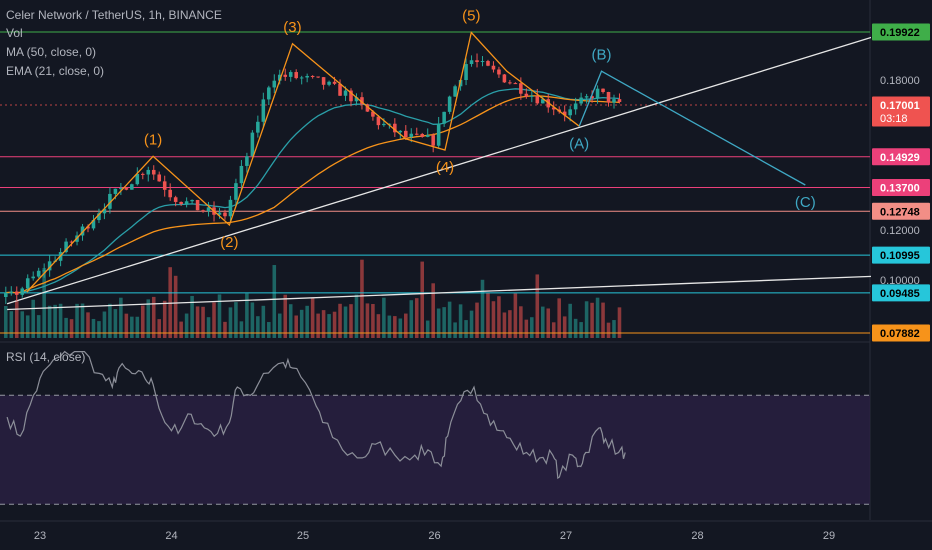  I want to click on corrective-wave-path, so click(692, 128).